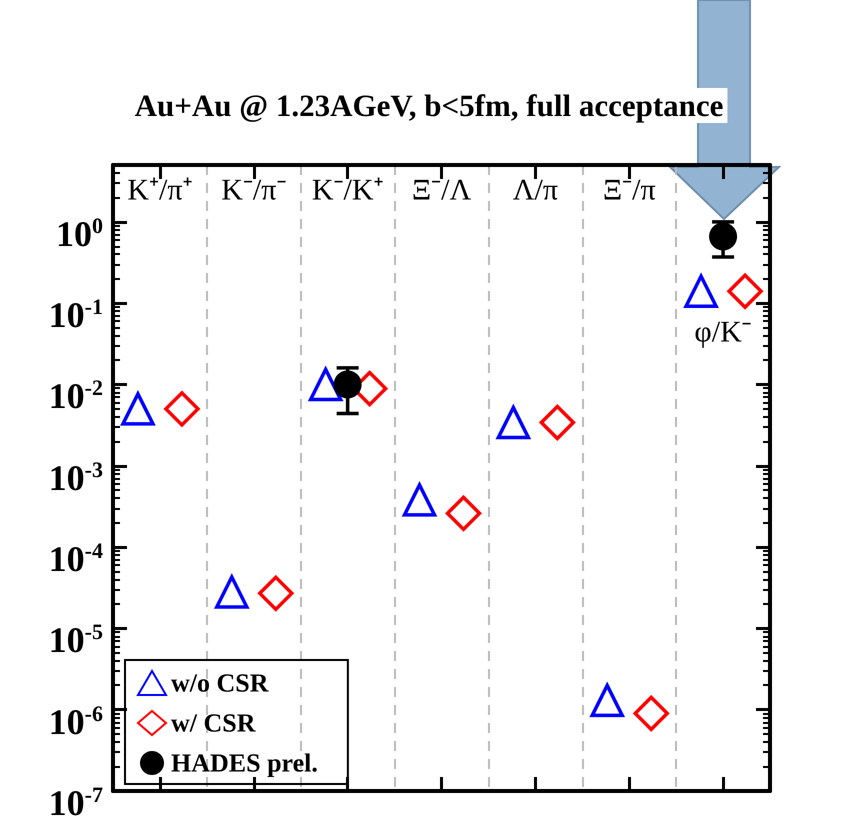  Describe the element at coordinates (160, 190) in the screenshot. I see `x-tick-label: K⁺/π⁺` at that location.